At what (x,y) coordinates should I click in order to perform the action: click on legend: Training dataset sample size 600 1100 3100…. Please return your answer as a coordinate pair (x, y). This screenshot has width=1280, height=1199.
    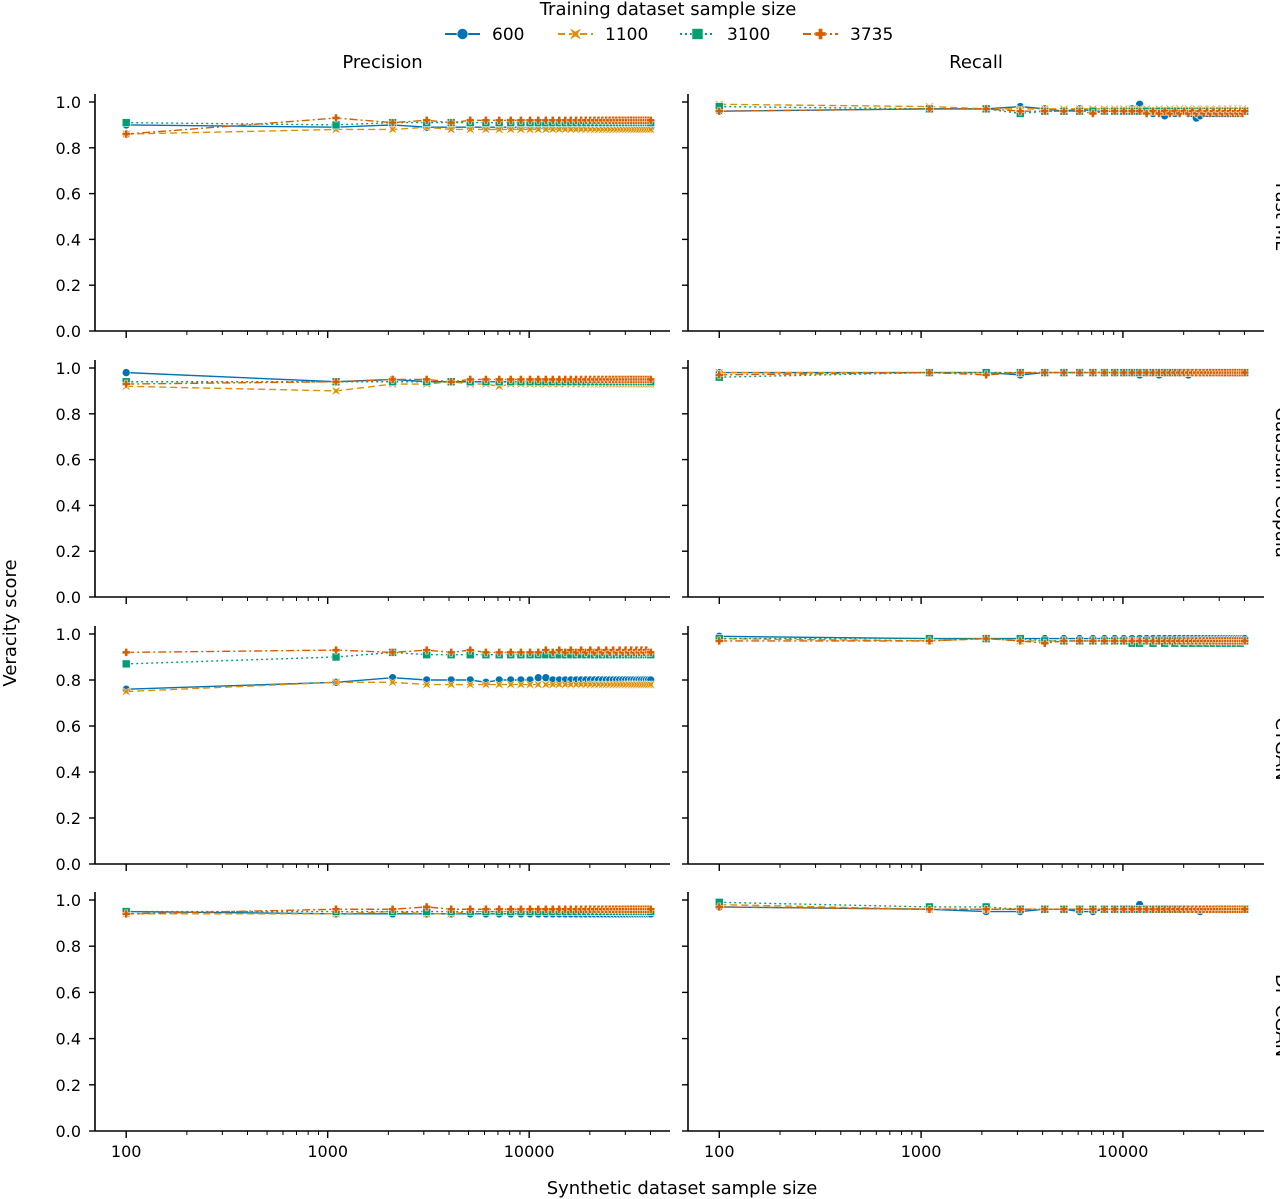
    Looking at the image, I should click on (669, 22).